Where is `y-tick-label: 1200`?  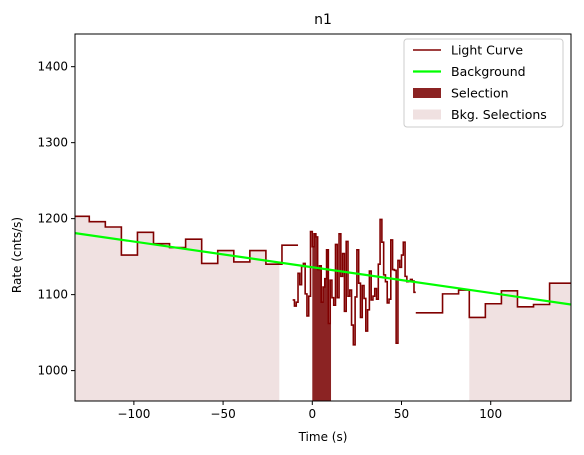 y-tick-label: 1200 is located at coordinates (52, 219).